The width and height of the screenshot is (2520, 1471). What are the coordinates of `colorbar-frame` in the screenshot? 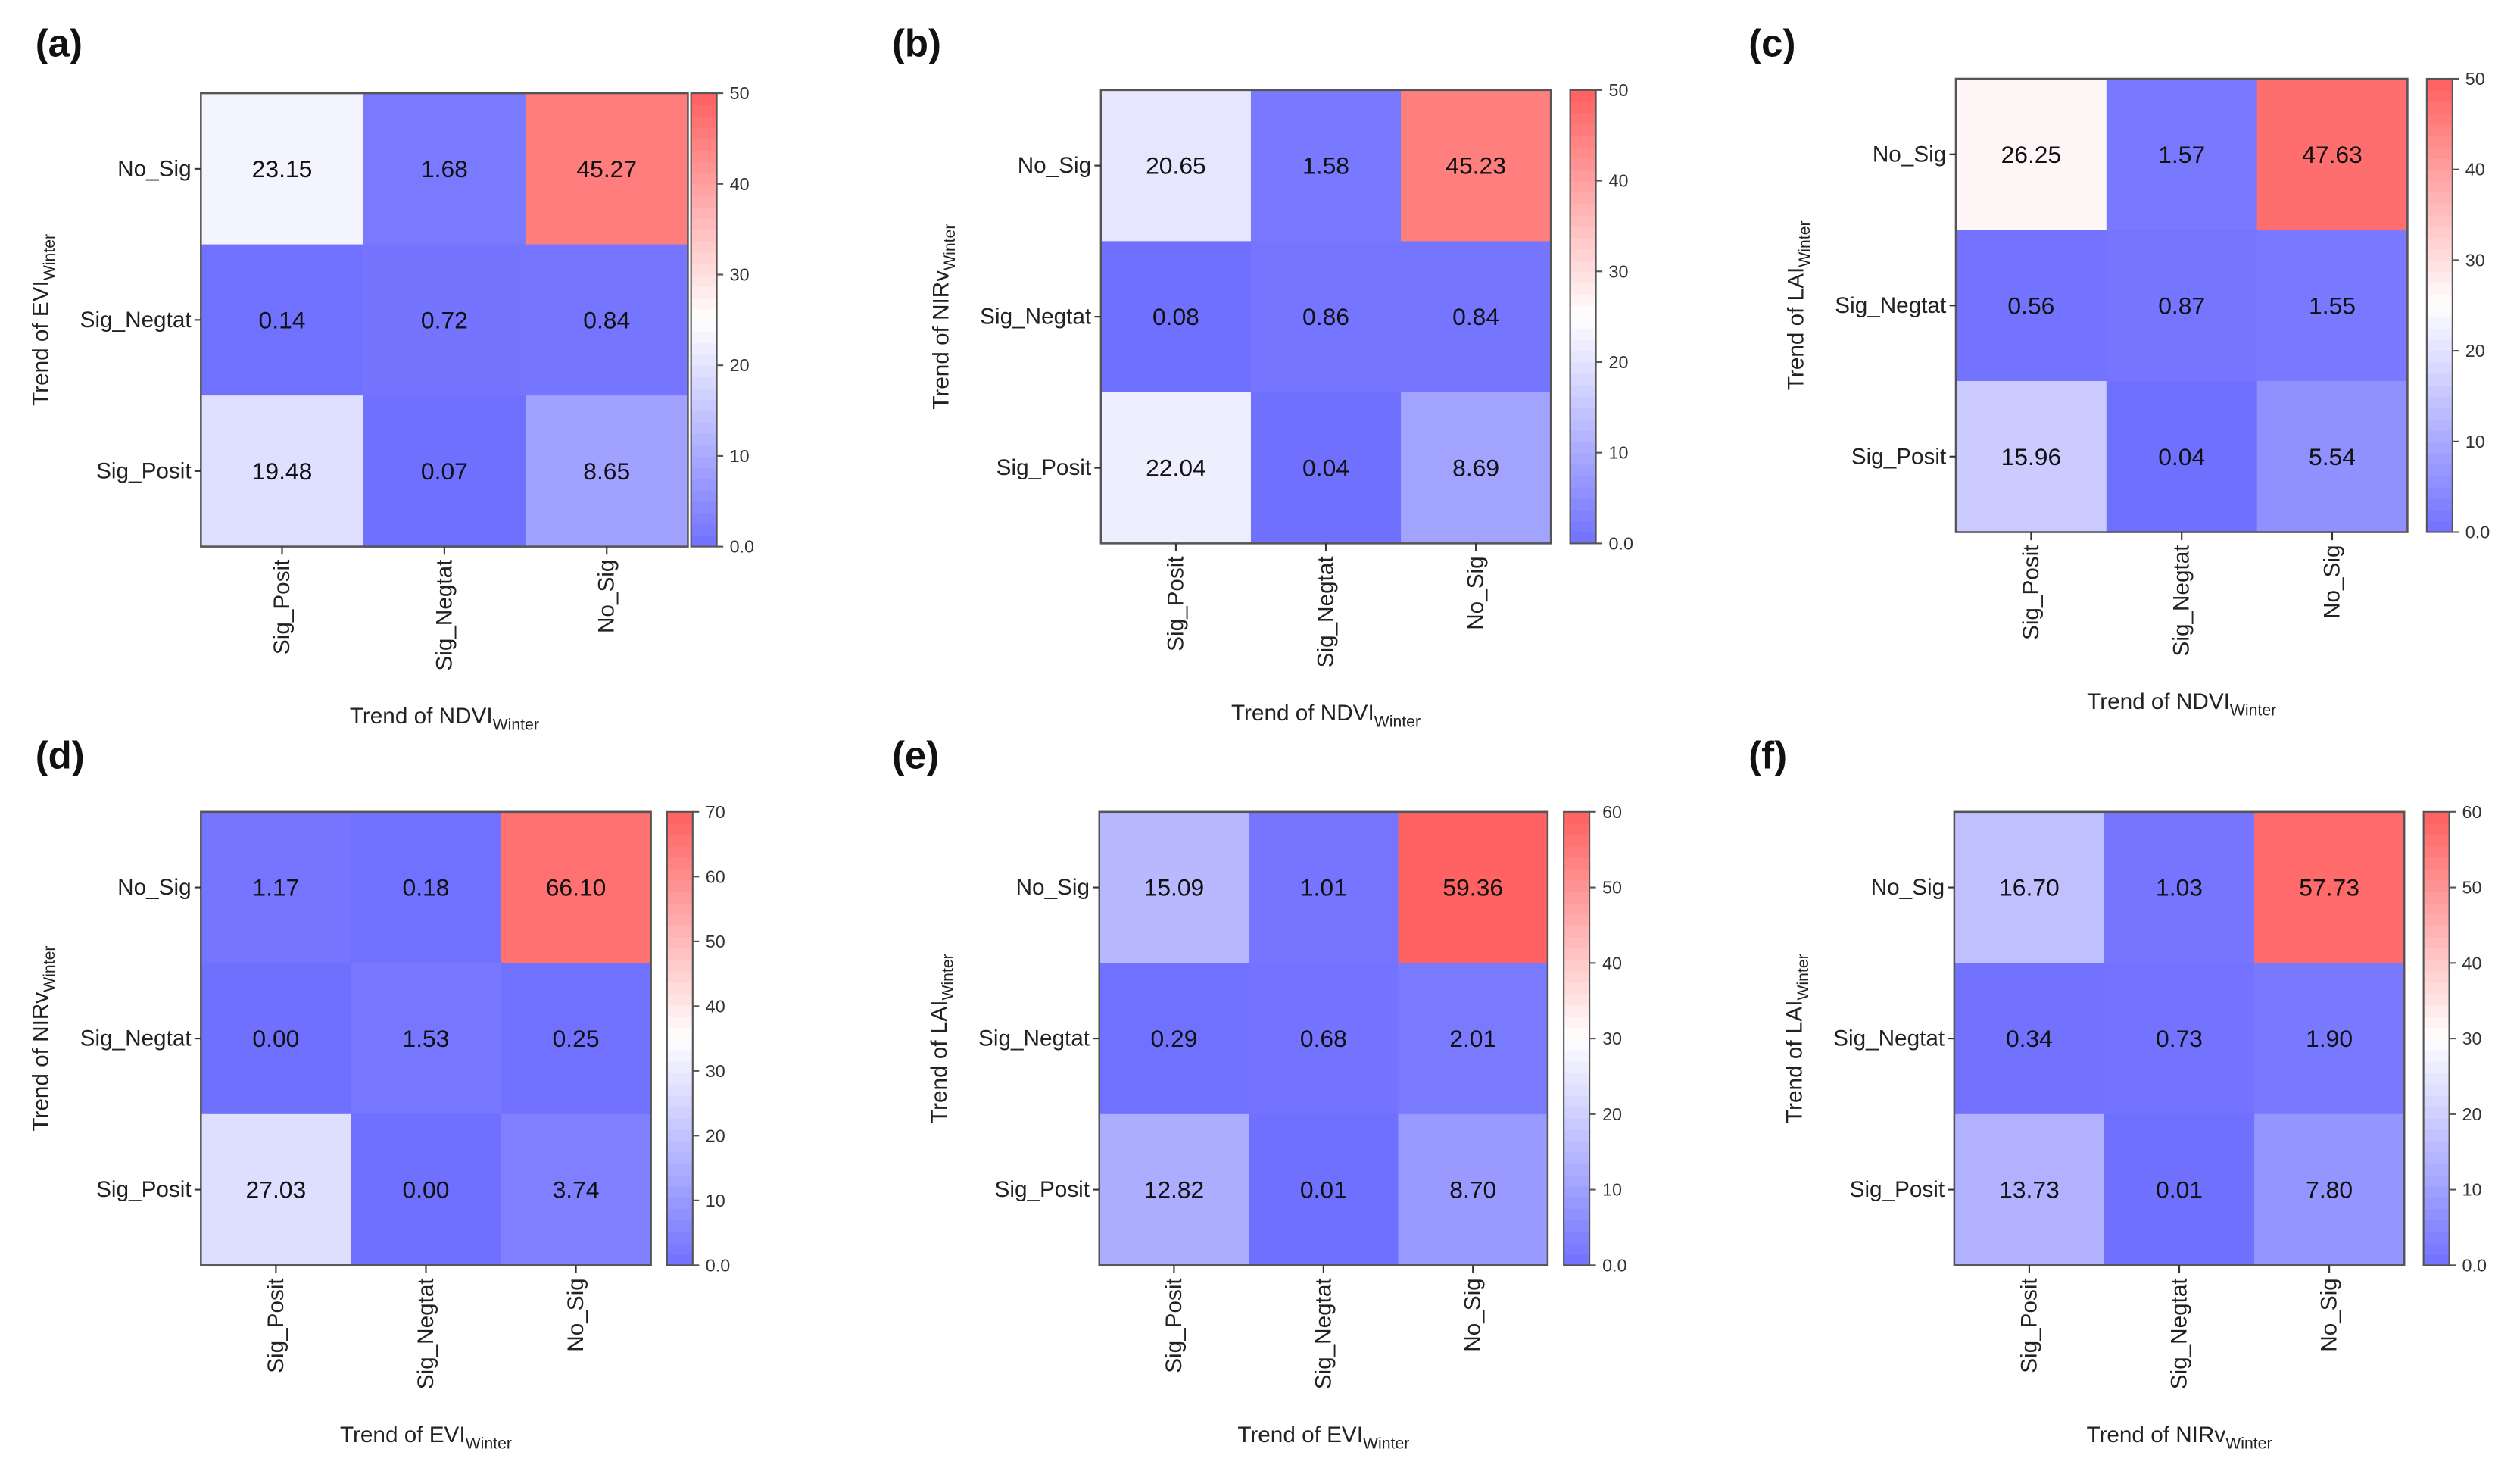 It's located at (1583, 317).